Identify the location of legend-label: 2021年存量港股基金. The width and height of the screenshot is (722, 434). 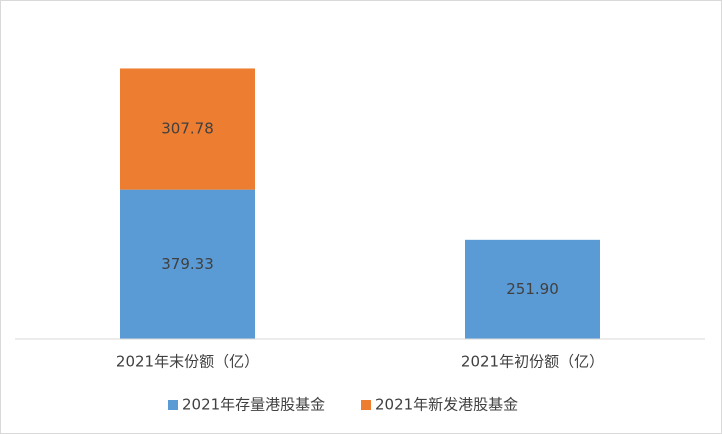
(253, 405).